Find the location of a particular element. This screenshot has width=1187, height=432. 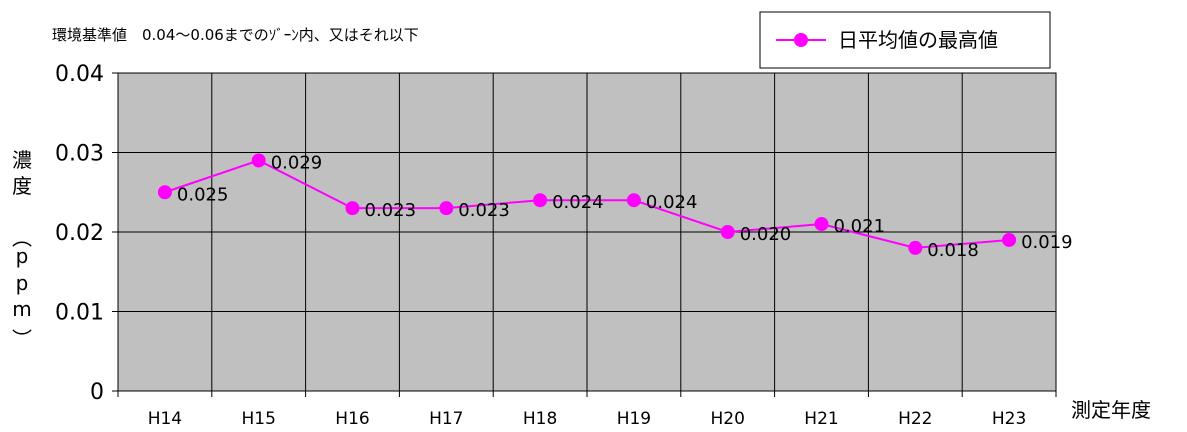

legend: 日平均値の最高値 is located at coordinates (905, 40).